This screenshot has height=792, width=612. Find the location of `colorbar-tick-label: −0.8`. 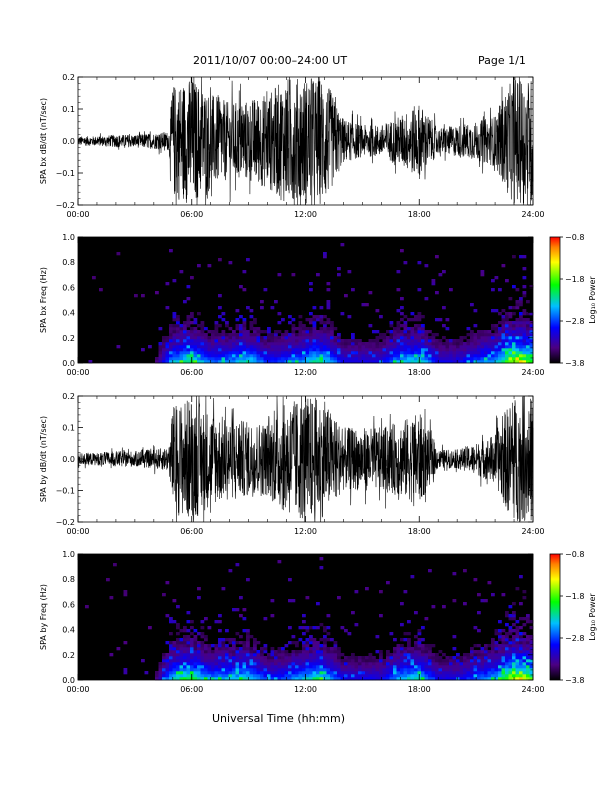

colorbar-tick-label: −0.8 is located at coordinates (574, 237).